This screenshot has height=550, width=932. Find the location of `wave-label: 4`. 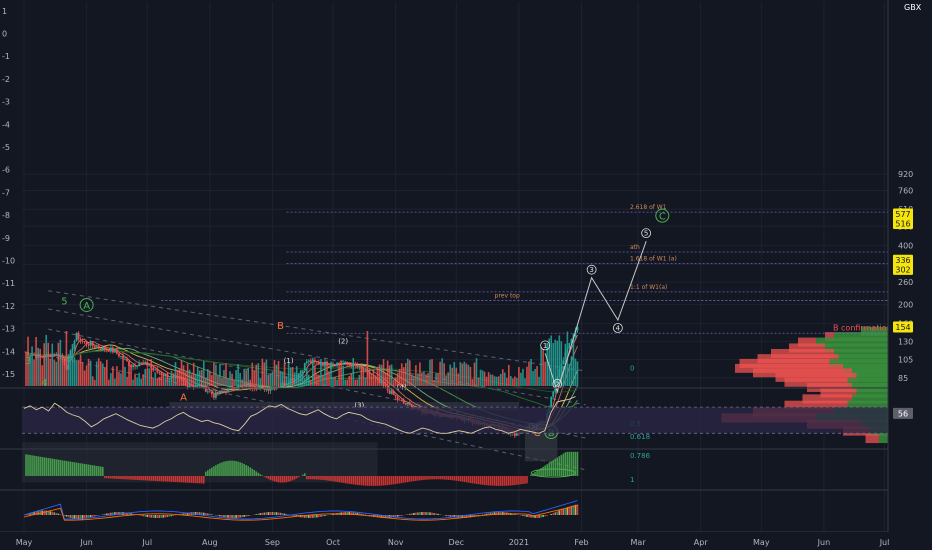

wave-label: 4 is located at coordinates (44, 383).